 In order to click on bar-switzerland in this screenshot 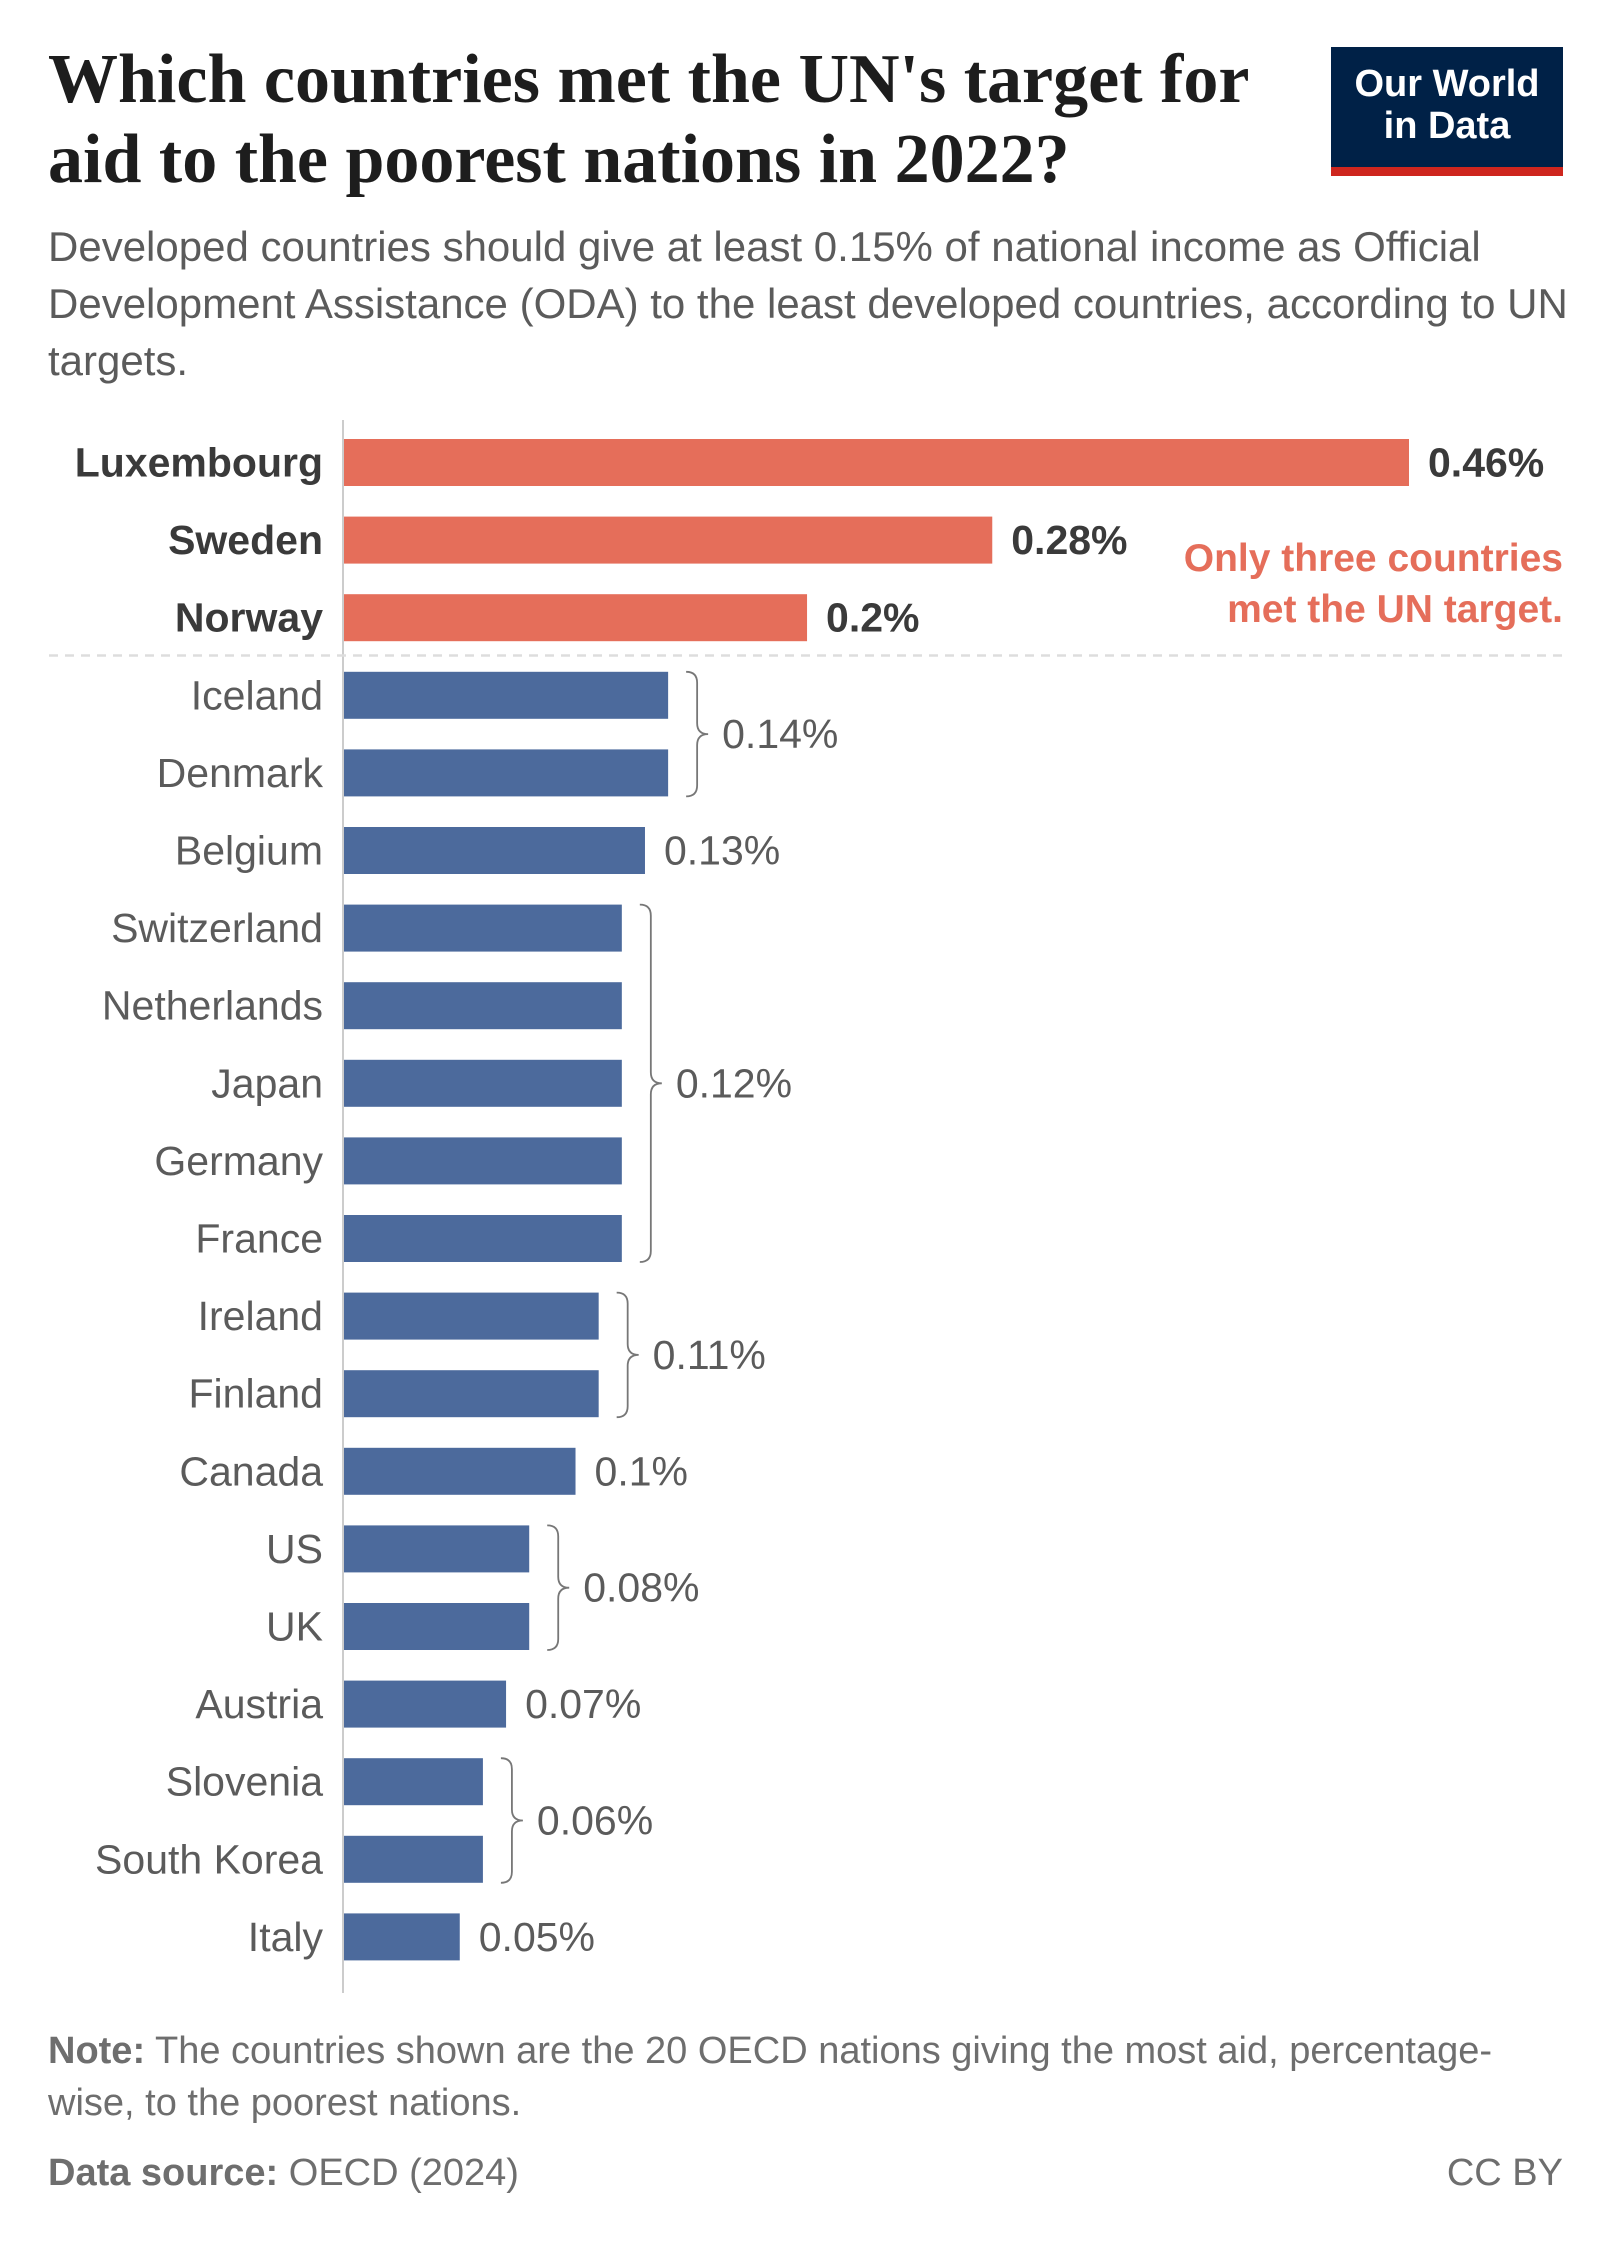, I will do `click(483, 928)`.